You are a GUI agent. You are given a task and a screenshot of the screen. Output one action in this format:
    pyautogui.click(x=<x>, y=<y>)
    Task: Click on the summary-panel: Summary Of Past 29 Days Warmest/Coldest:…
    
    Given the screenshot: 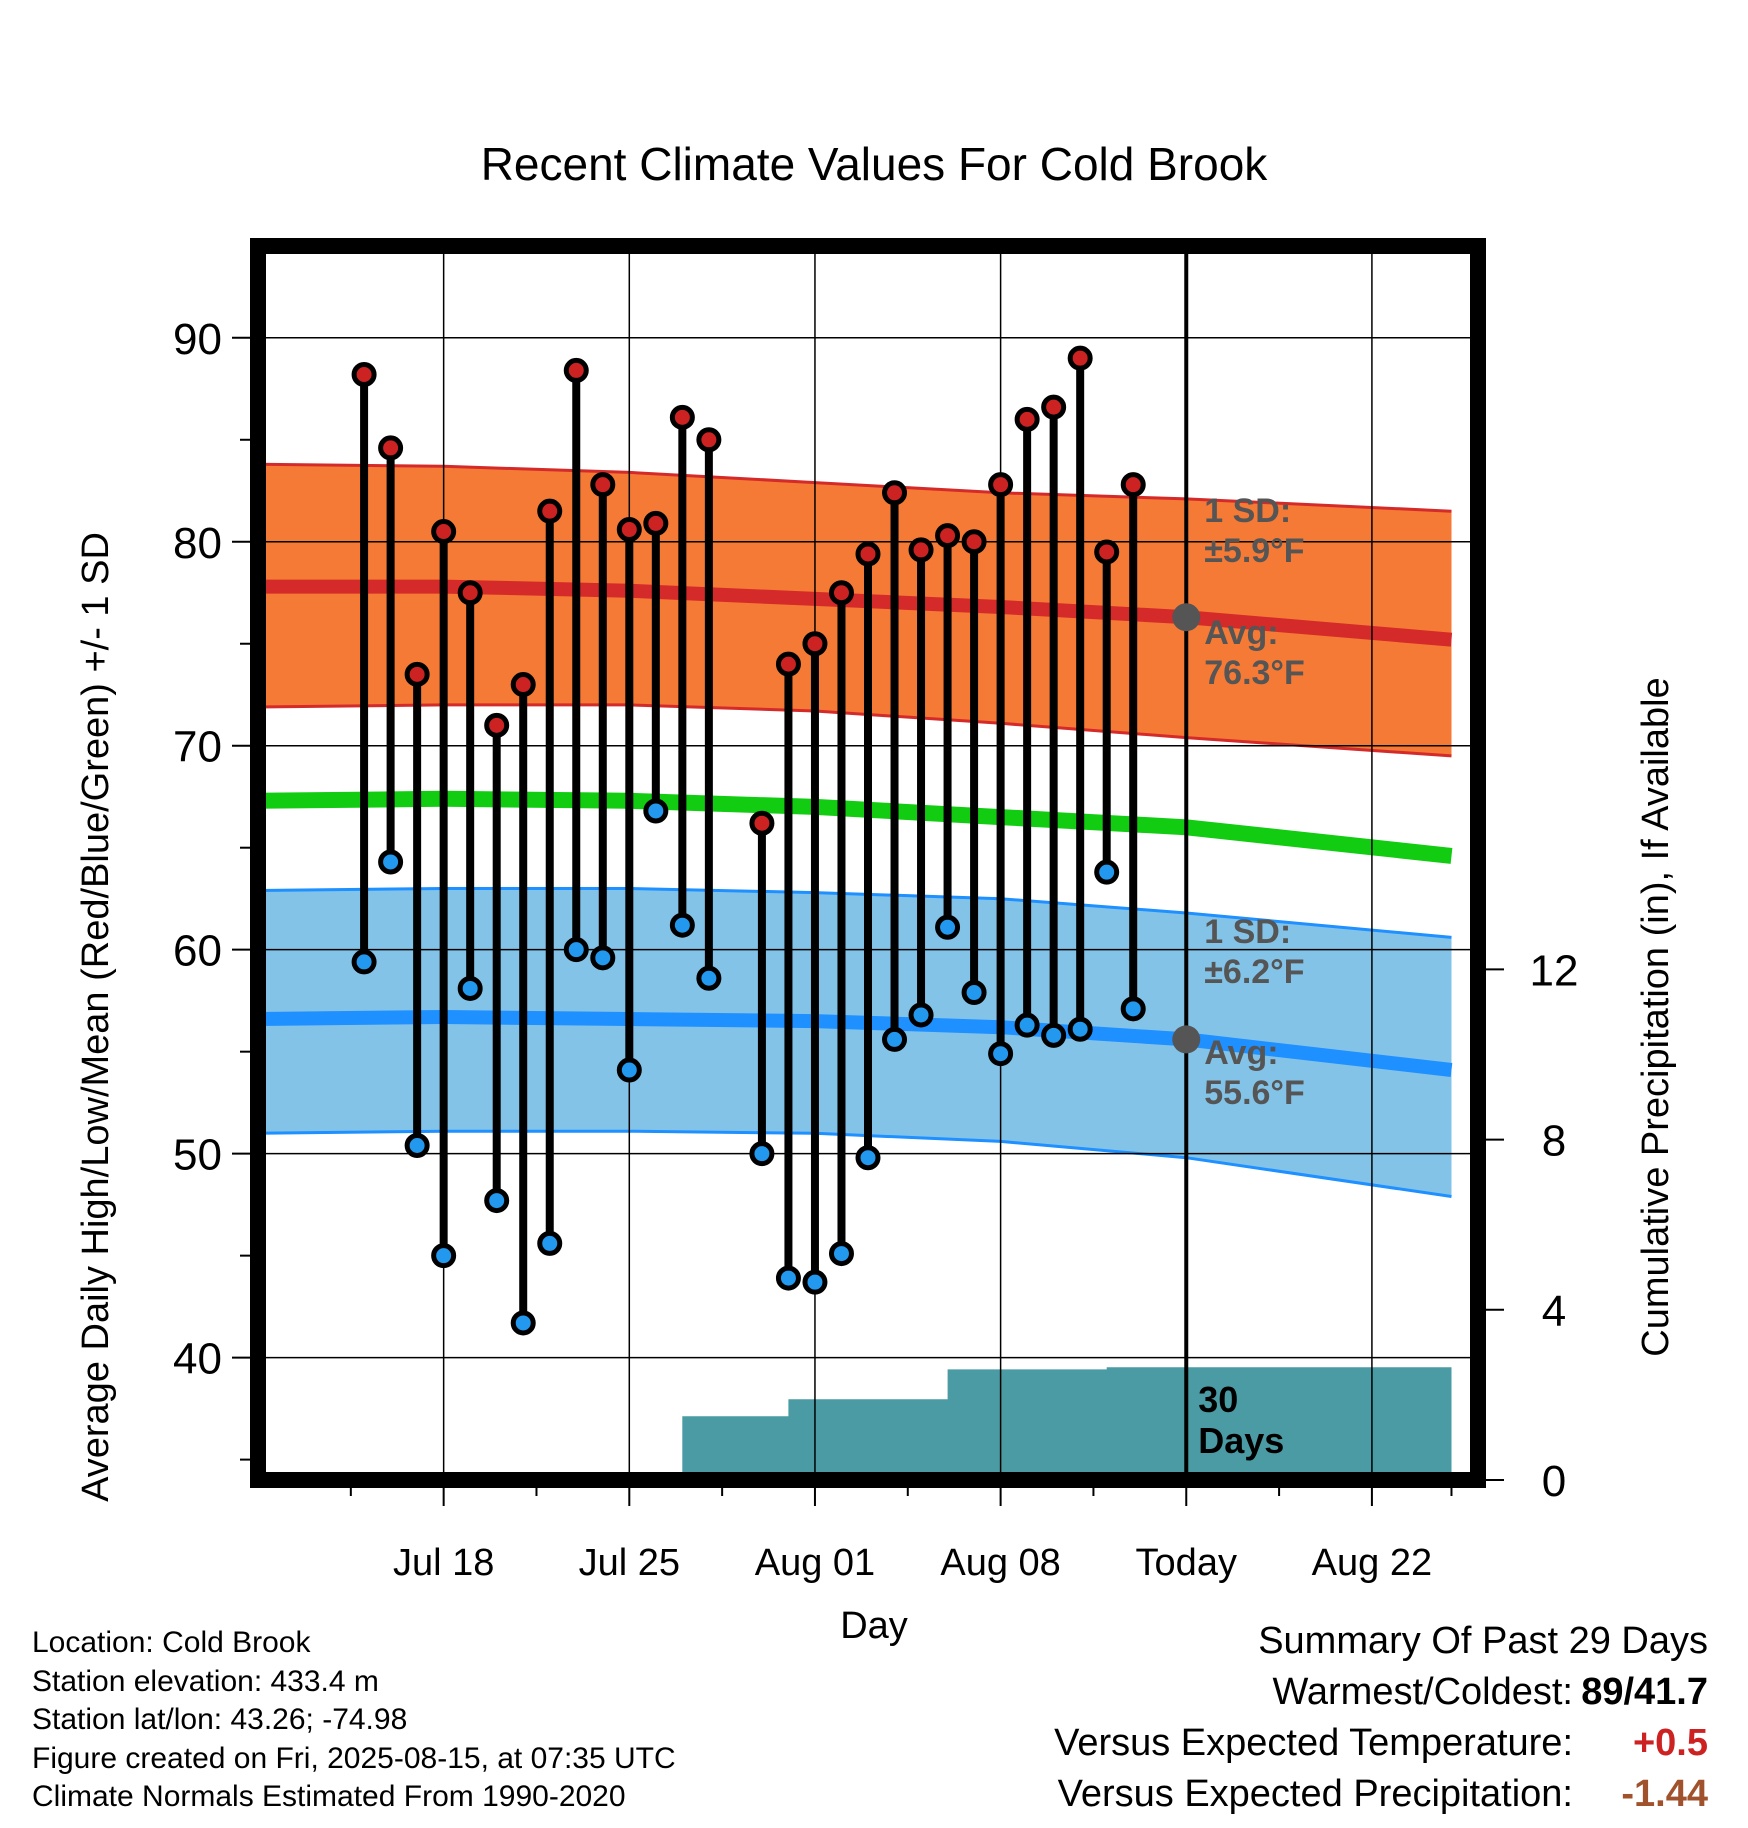 What is the action you would take?
    pyautogui.click(x=1381, y=1722)
    